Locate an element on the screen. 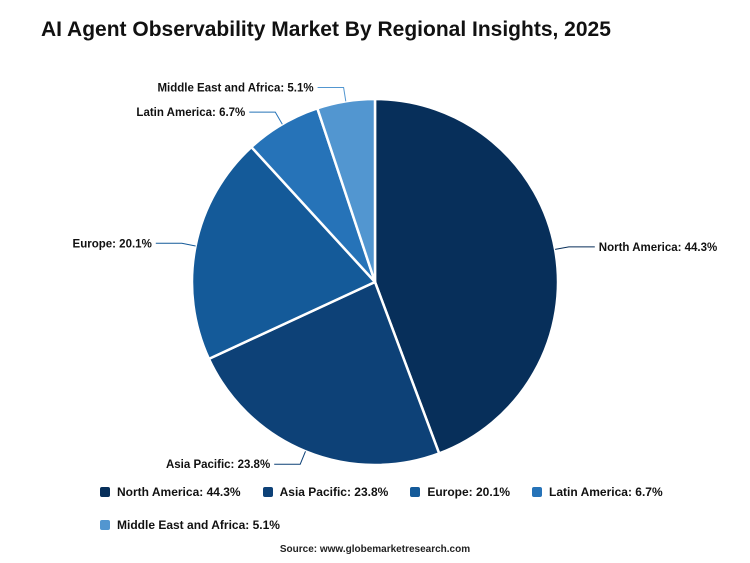 Image resolution: width=750 pixels, height=563 pixels. legend-label: Asia Pacific: 23.8% is located at coordinates (334, 492).